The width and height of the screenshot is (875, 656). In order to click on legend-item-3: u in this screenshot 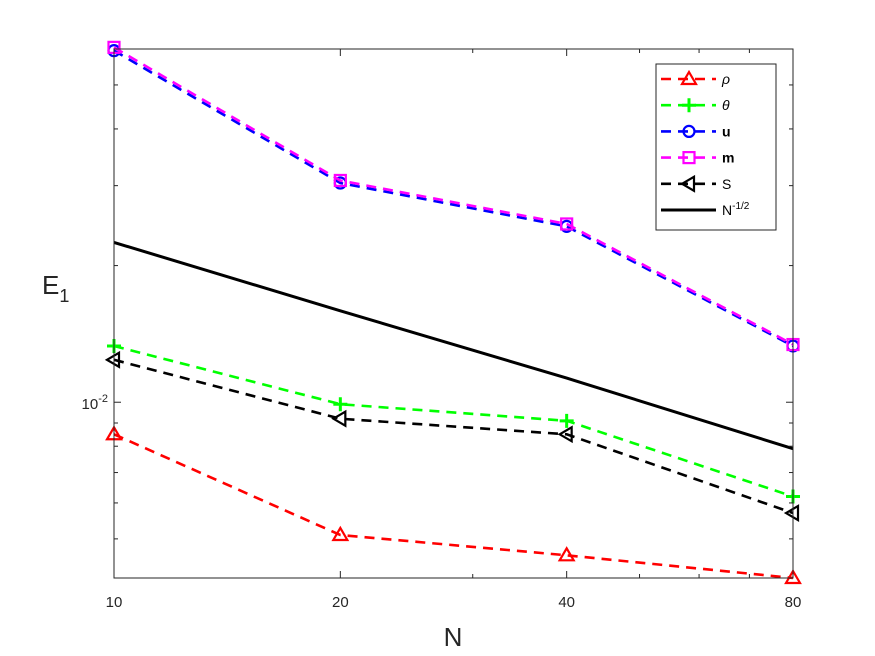, I will do `click(696, 131)`.